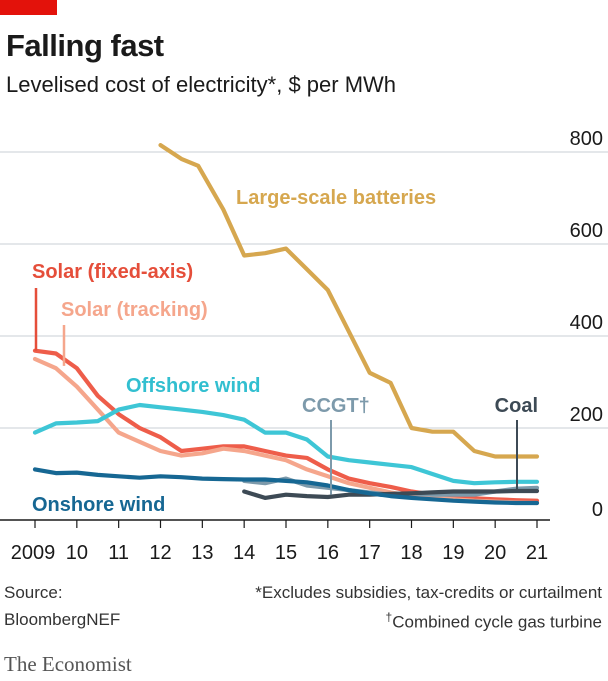 The height and width of the screenshot is (681, 608). I want to click on series-line-onshore-wind, so click(286, 486).